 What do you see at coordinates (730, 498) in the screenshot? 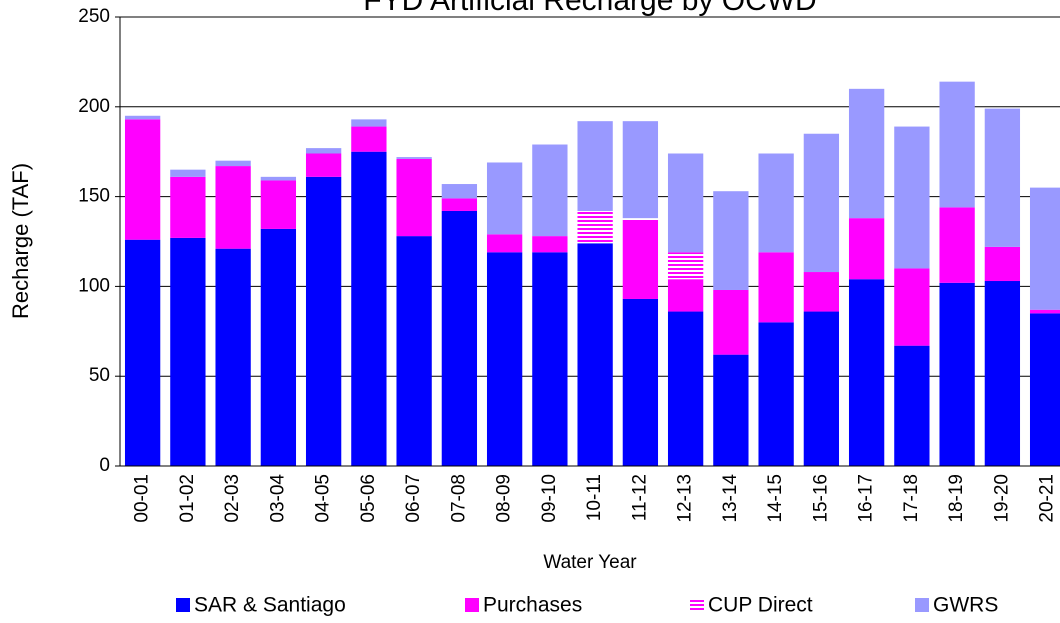
I see `x-tick-label: 13-14` at bounding box center [730, 498].